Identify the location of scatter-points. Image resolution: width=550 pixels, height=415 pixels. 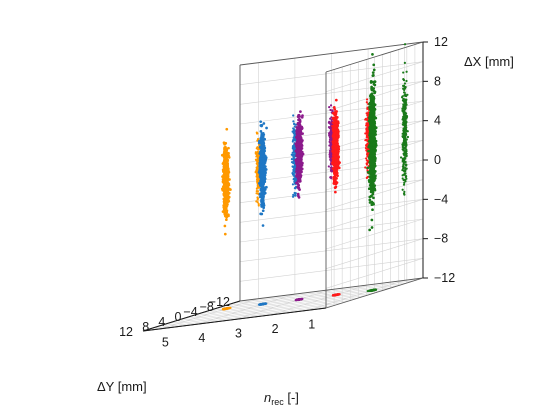
(299, 144).